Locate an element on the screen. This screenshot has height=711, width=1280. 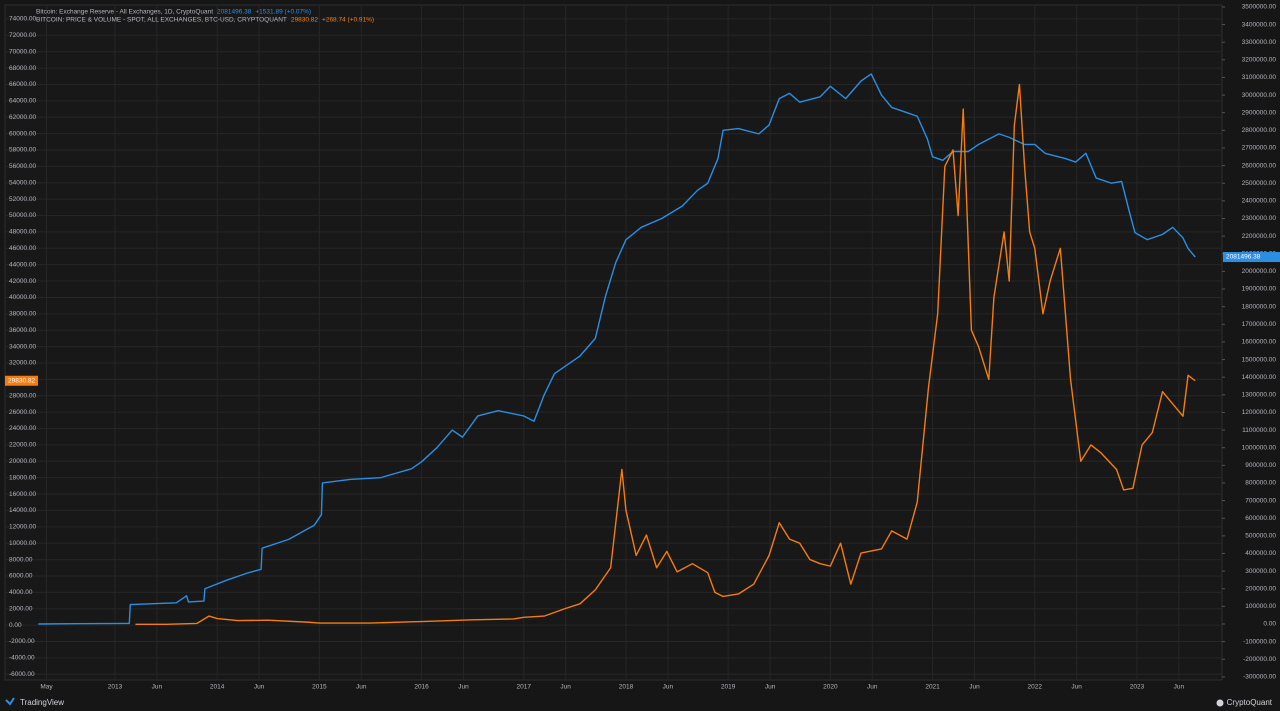
y2-tick-label: -300000.00 is located at coordinates (1259, 677).